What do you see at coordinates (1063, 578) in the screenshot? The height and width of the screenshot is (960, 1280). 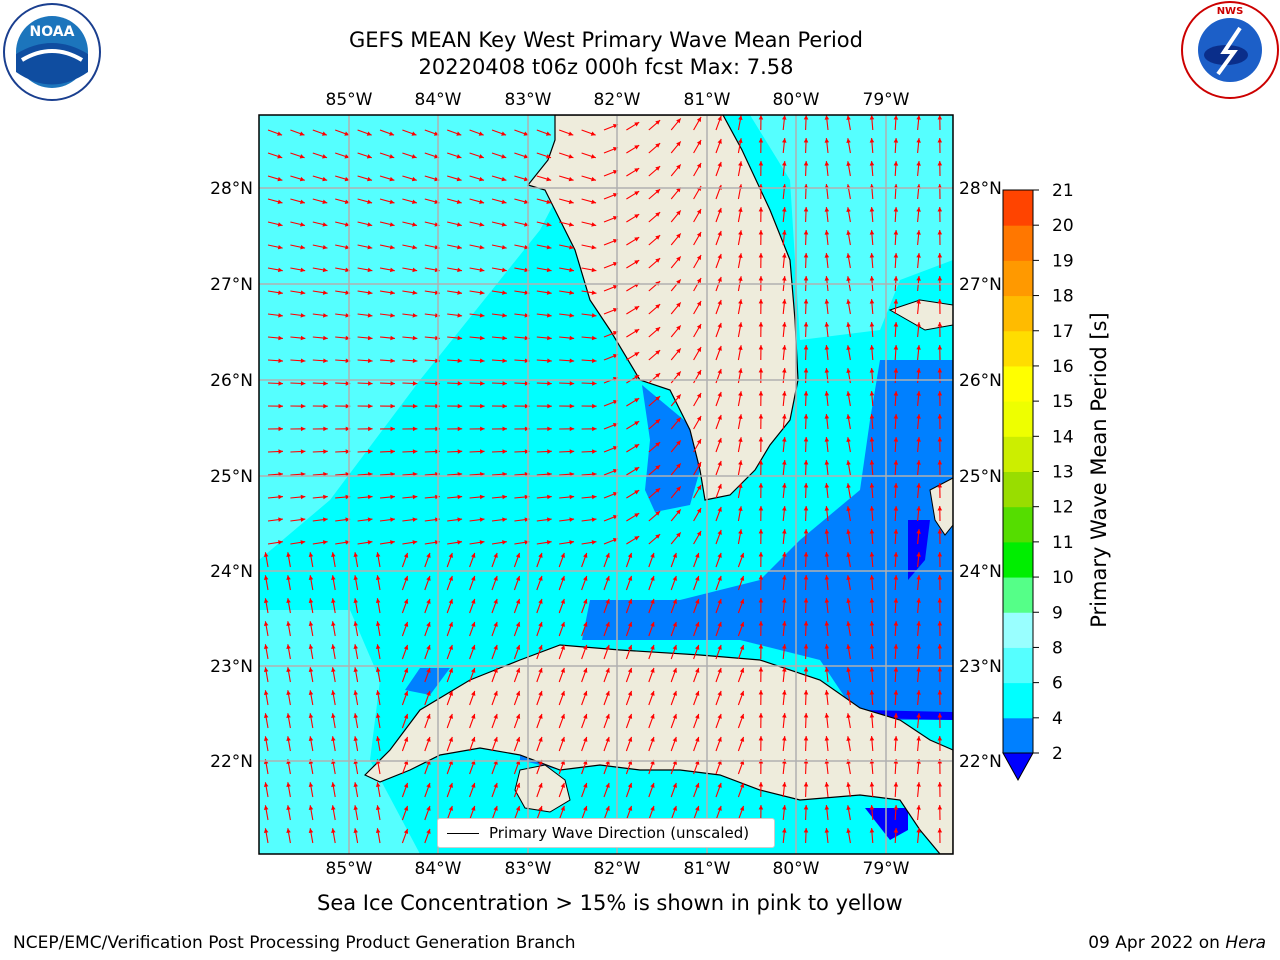 I see `colorbar-tick-label: 10` at bounding box center [1063, 578].